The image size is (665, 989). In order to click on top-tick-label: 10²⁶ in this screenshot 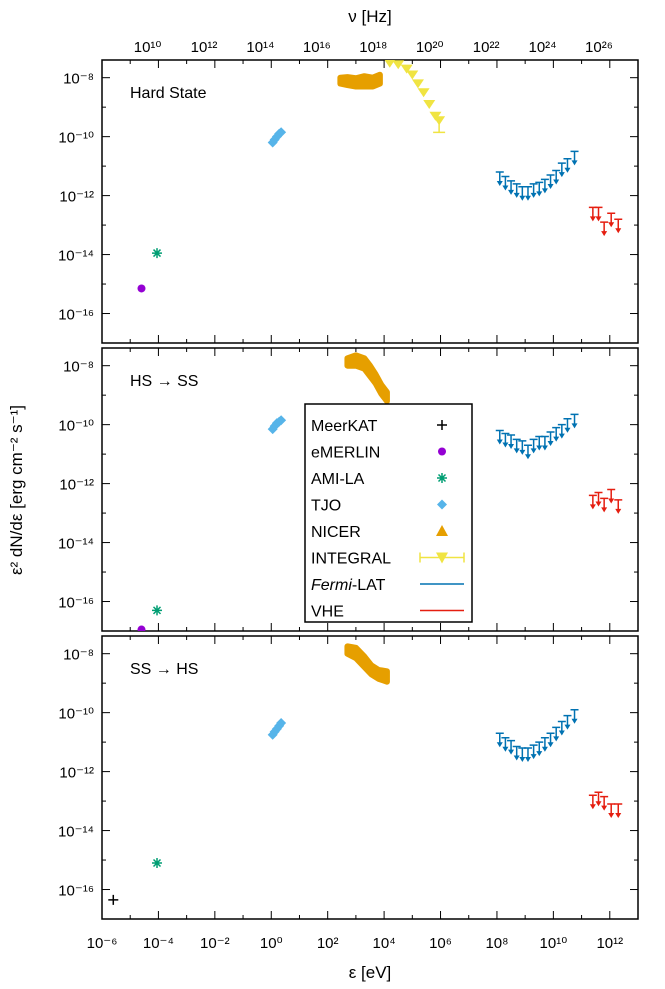, I will do `click(599, 47)`.